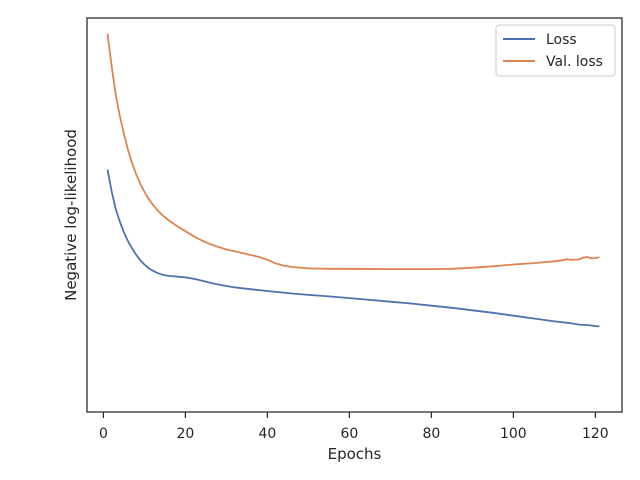 This screenshot has width=640, height=480. What do you see at coordinates (267, 434) in the screenshot?
I see `x-tick-label: 40` at bounding box center [267, 434].